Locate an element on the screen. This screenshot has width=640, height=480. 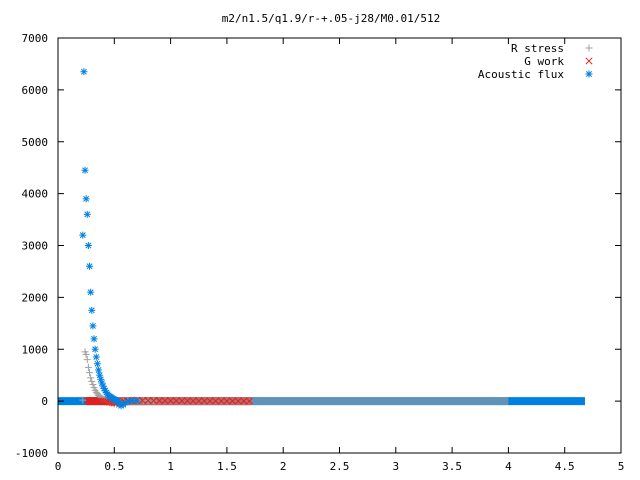
y-tick-label: 4000 is located at coordinates (35, 194).